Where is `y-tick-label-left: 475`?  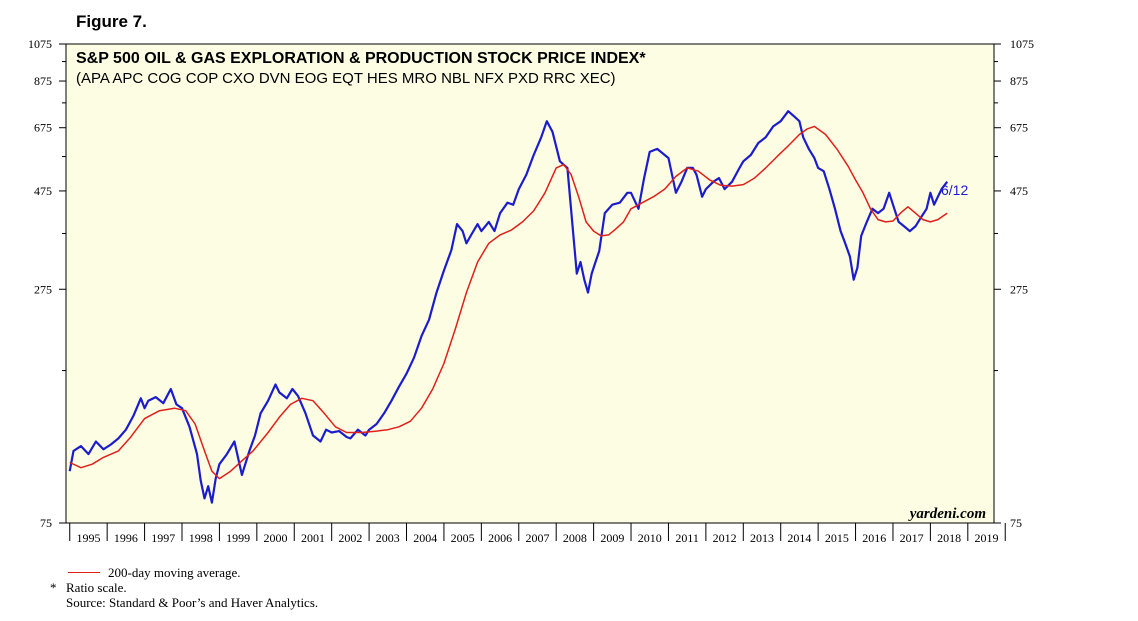 y-tick-label-left: 475 is located at coordinates (43, 191).